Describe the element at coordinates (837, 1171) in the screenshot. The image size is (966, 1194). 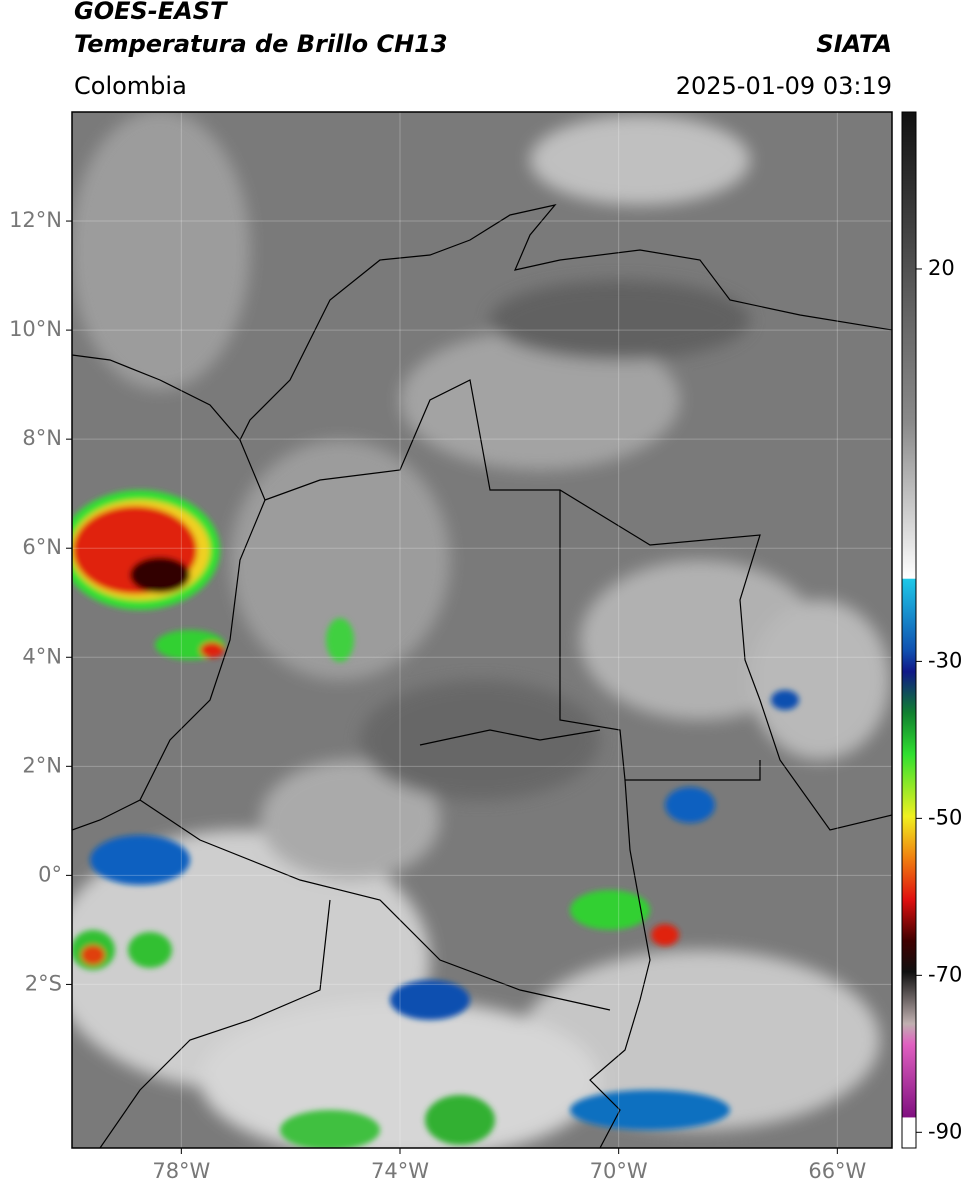
I see `x-tick-label: 66°W` at that location.